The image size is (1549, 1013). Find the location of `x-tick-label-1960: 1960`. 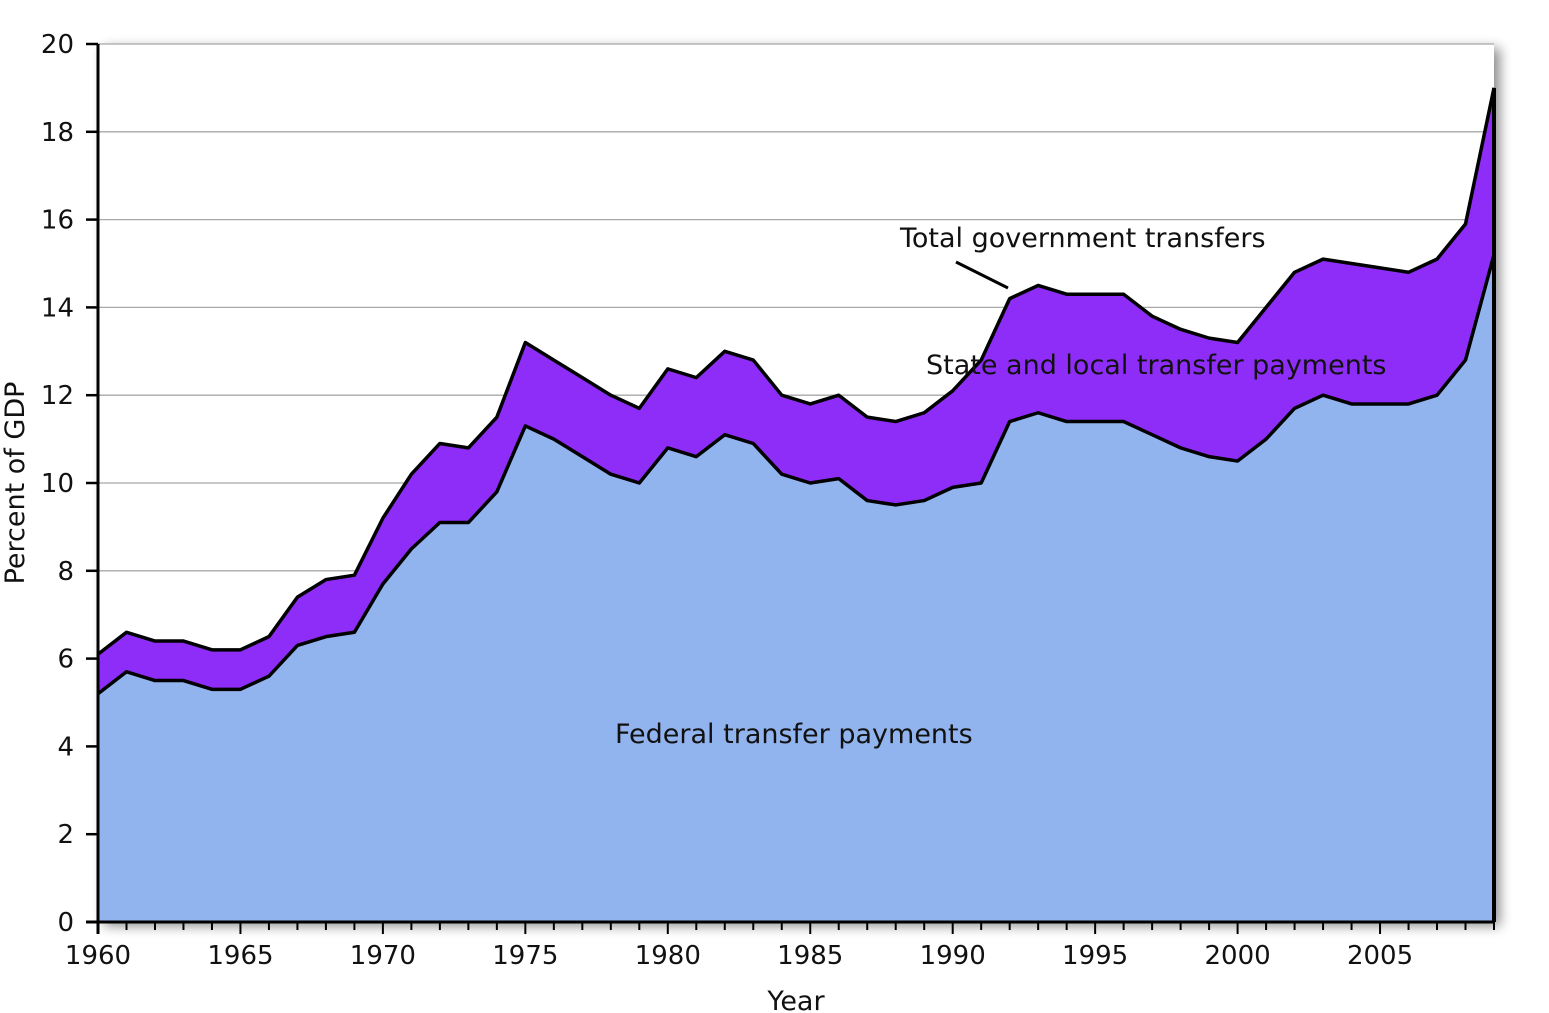

x-tick-label-1960: 1960 is located at coordinates (98, 956).